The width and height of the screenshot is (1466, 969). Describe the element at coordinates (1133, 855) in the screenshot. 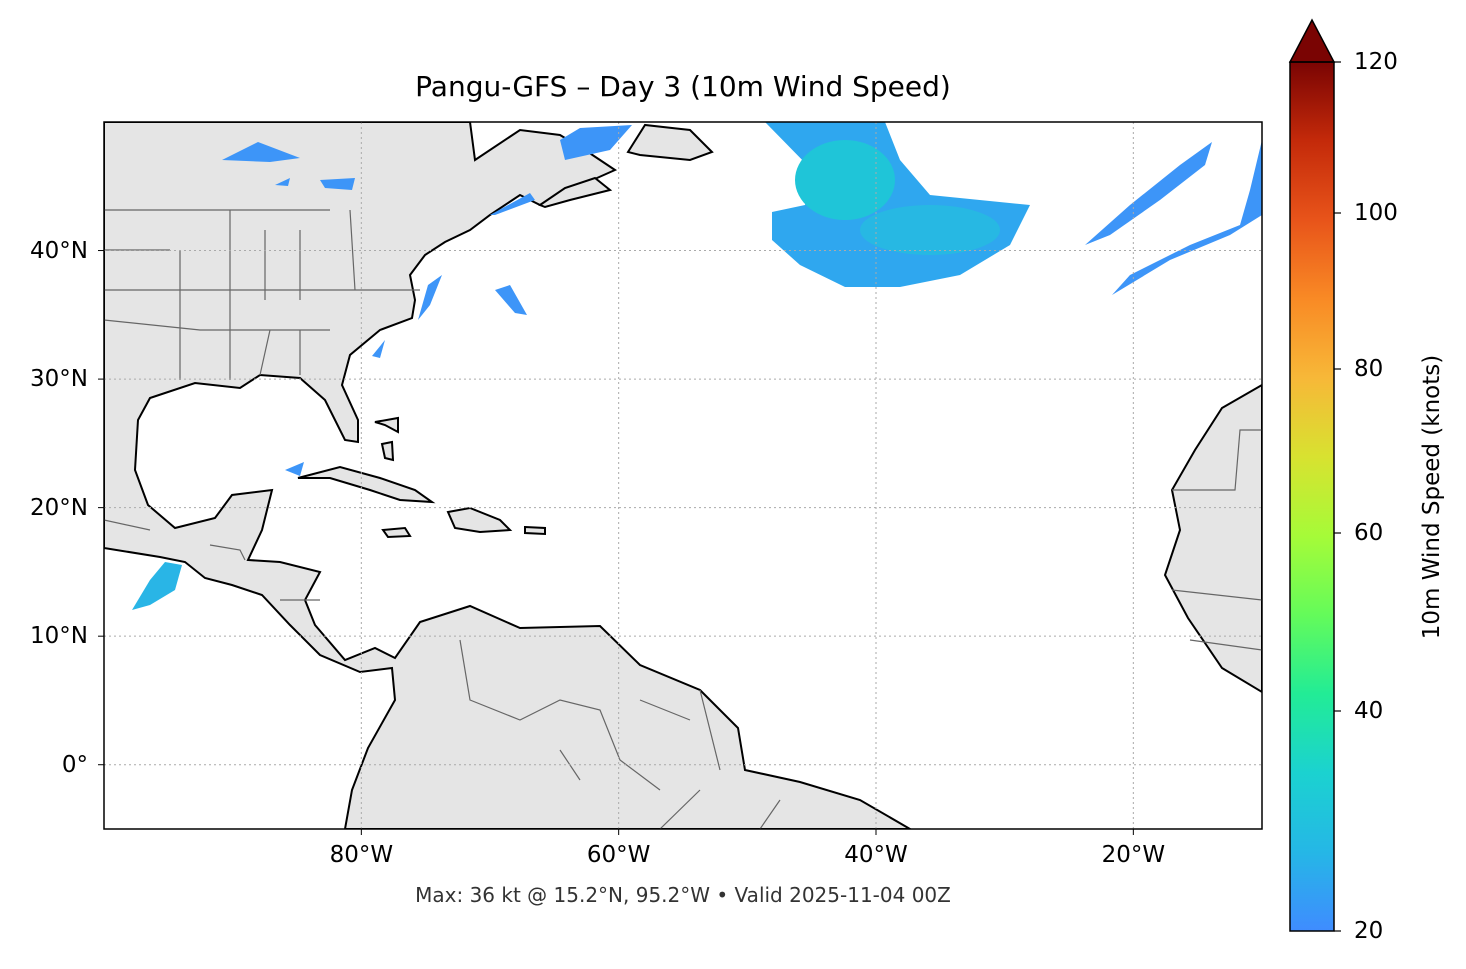

I see `x-tick-label: 20°W` at that location.